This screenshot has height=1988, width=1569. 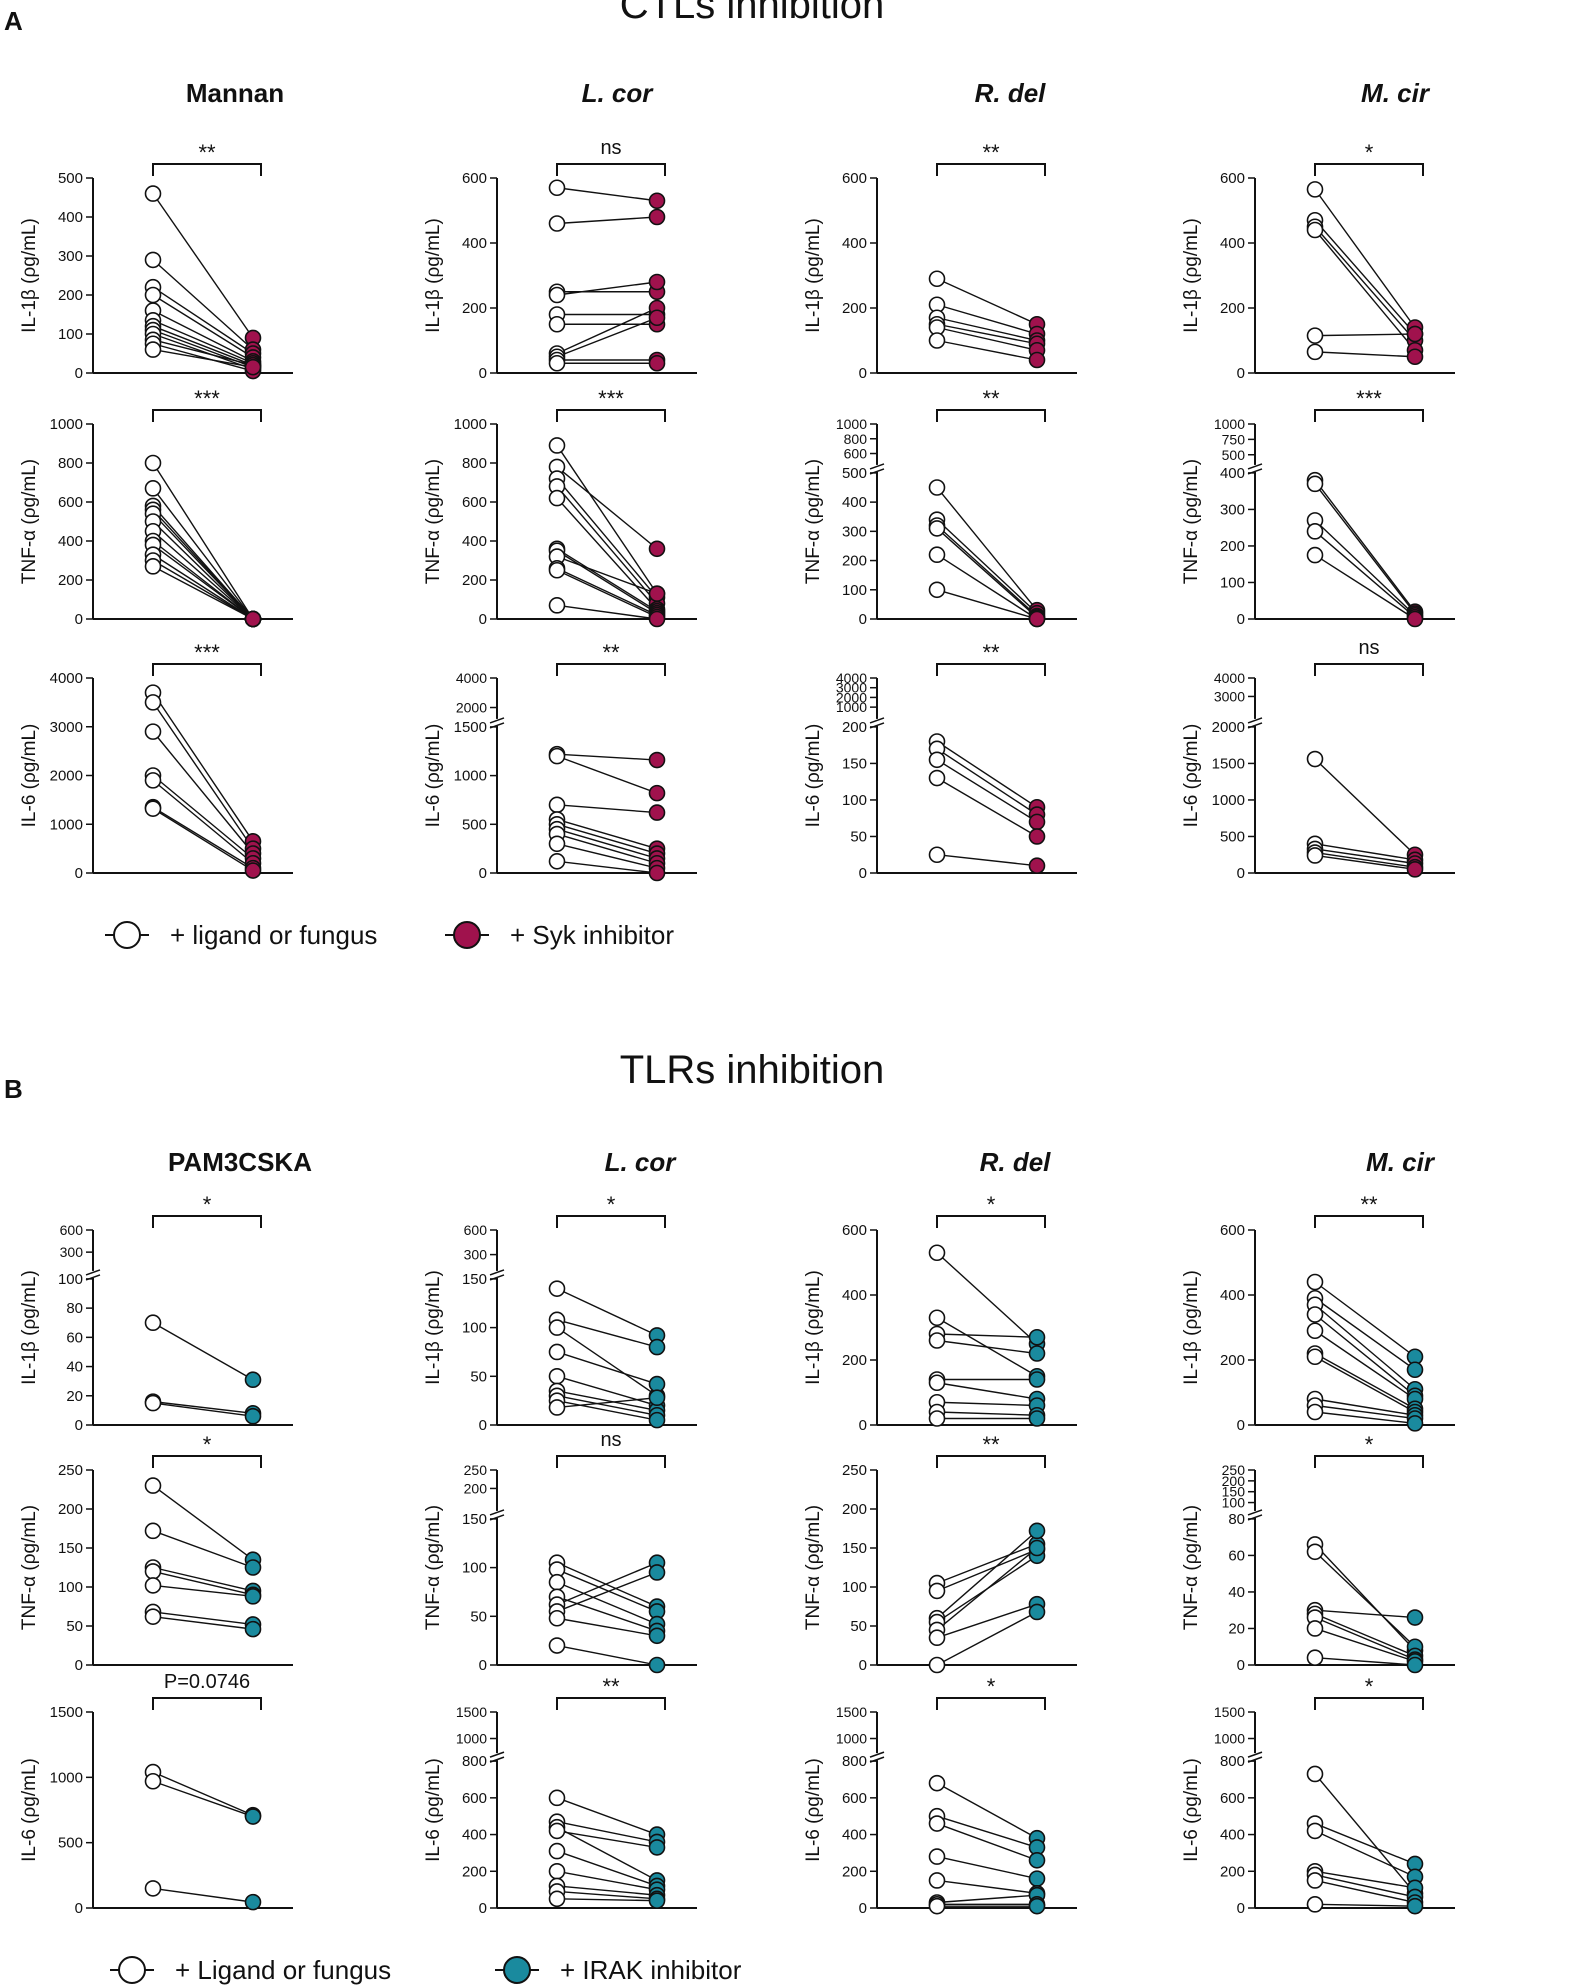 I want to click on y-tick-label: 400, so click(x=70, y=541).